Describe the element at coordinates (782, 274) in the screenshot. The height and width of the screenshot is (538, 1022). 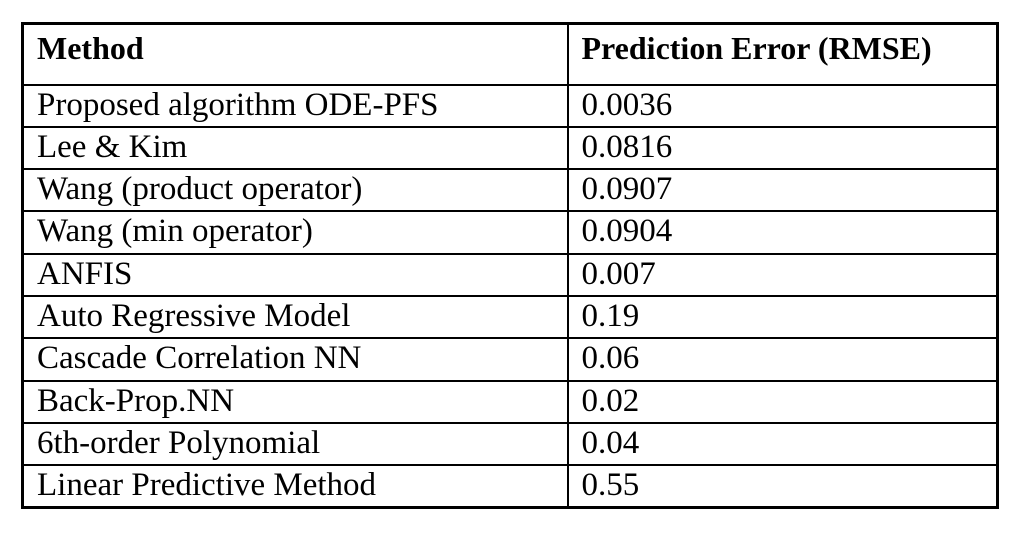
I see `rmse-cell: 0.007` at that location.